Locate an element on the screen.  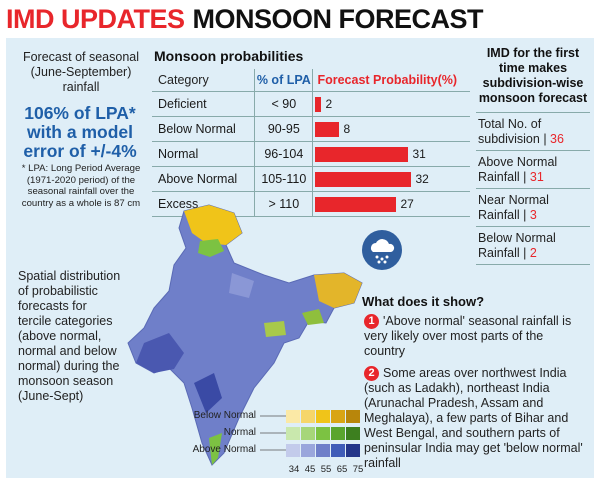
table-row: Below Normal 90-95 8 is located at coordinates (311, 129).